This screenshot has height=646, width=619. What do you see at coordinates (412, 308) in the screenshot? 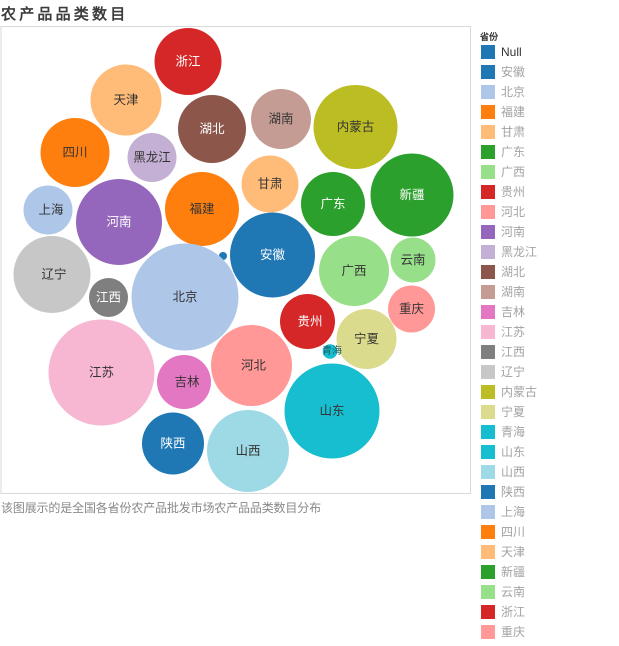
I see `svg-text: 重庆` at bounding box center [412, 308].